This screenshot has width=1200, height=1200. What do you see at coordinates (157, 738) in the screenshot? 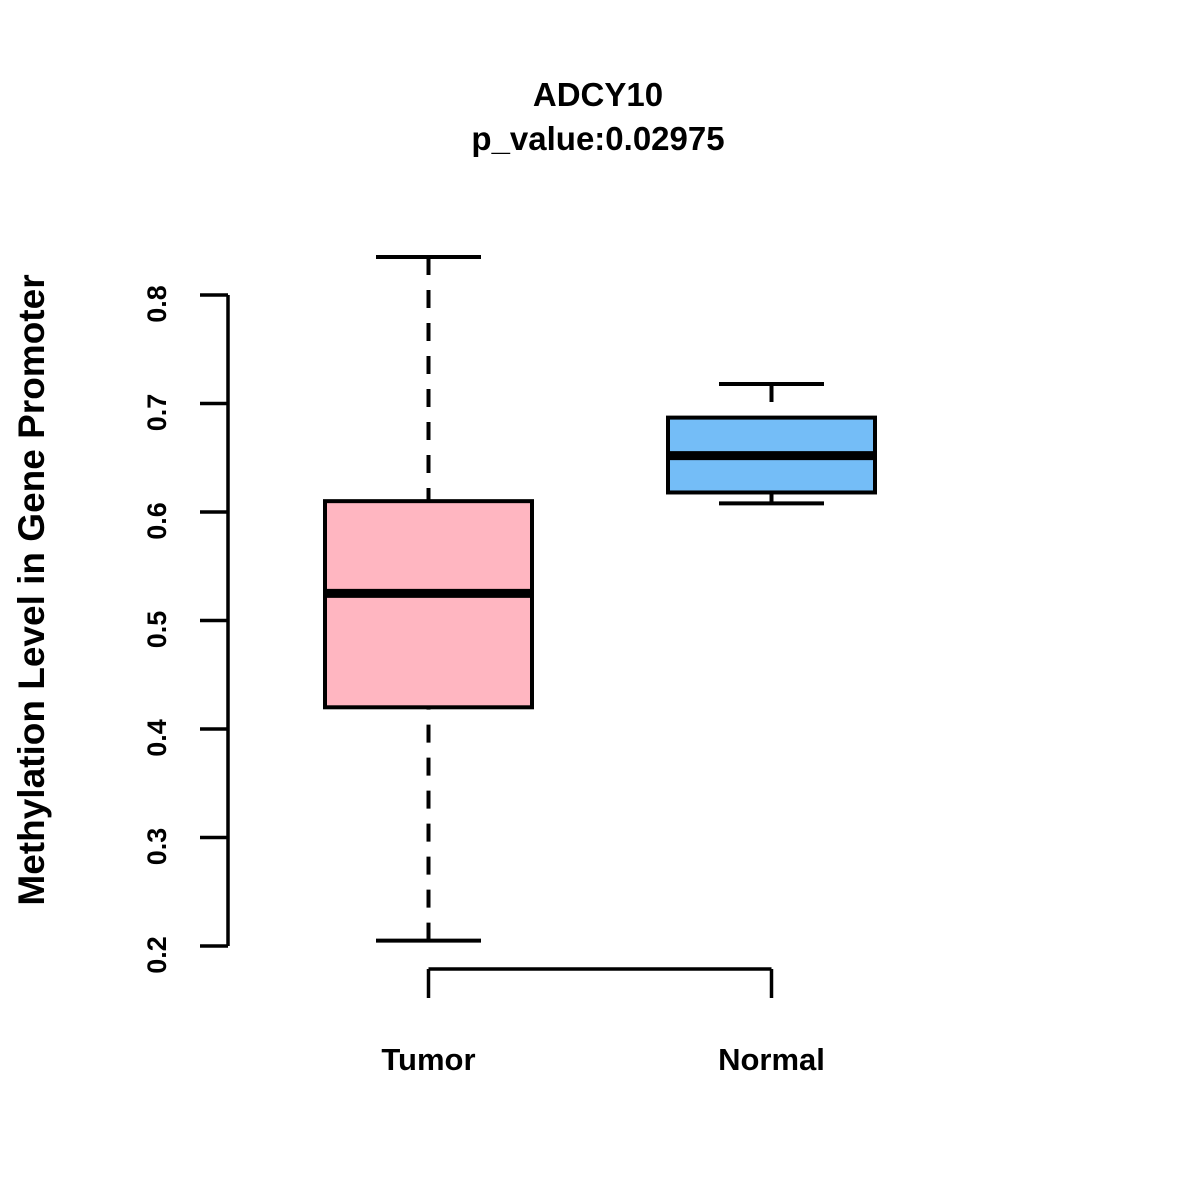
I see `y-axis-tick-label: 0.4` at bounding box center [157, 738].